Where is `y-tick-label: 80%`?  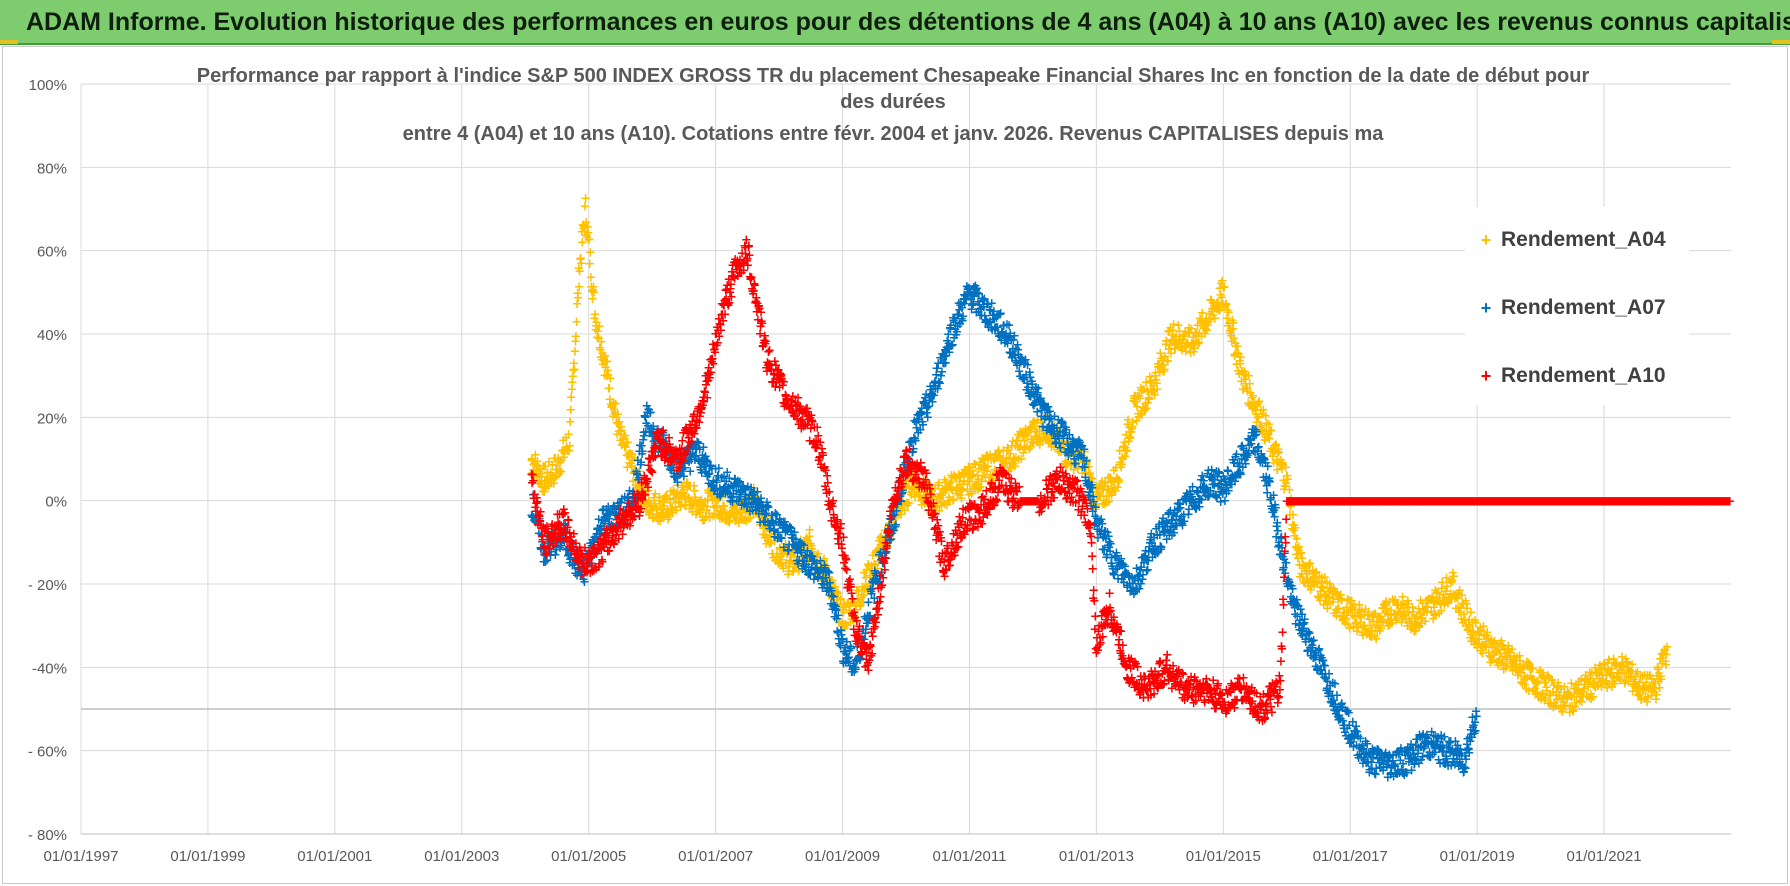 y-tick-label: 80% is located at coordinates (52, 168).